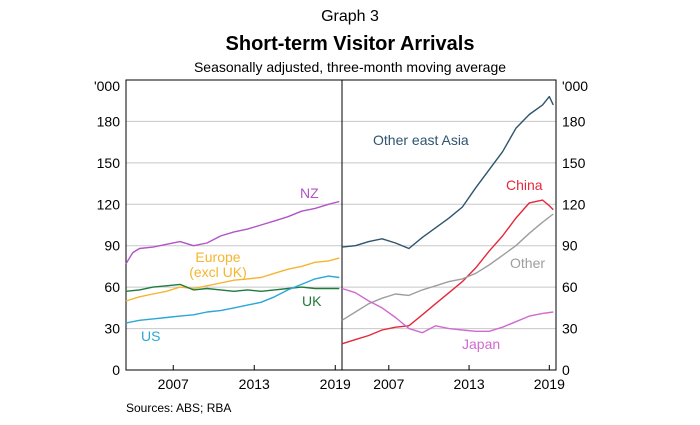  I want to click on y-unit-label-right: '000, so click(575, 86).